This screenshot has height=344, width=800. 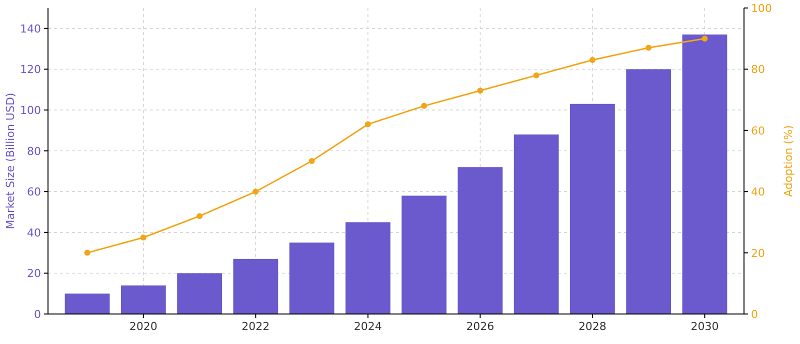 What do you see at coordinates (30, 110) in the screenshot?
I see `y-tick-label: 100` at bounding box center [30, 110].